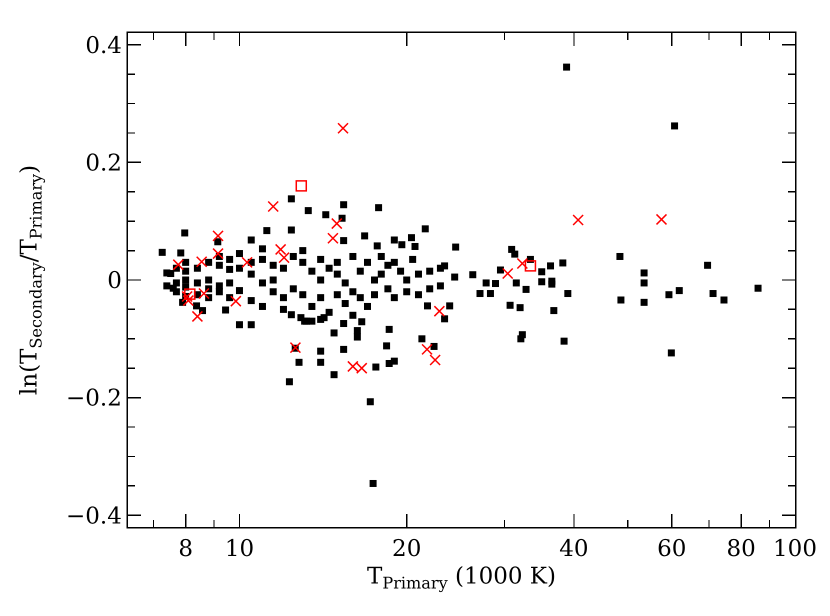 Image resolution: width=830 pixels, height=616 pixels. Describe the element at coordinates (407, 549) in the screenshot. I see `x-tick-label: 20` at that location.